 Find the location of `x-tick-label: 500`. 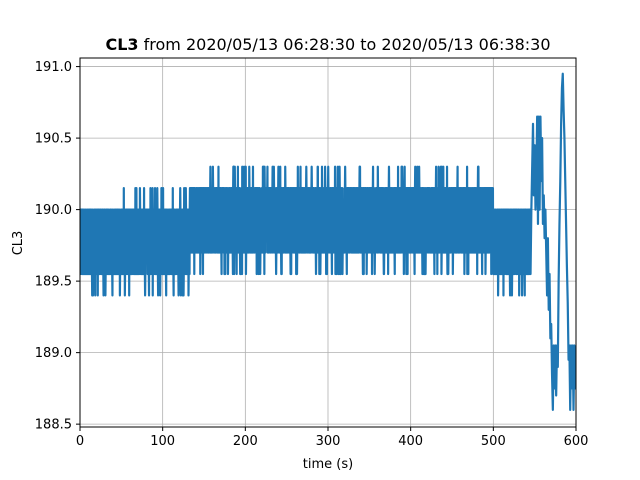

x-tick-label: 500 is located at coordinates (493, 441).